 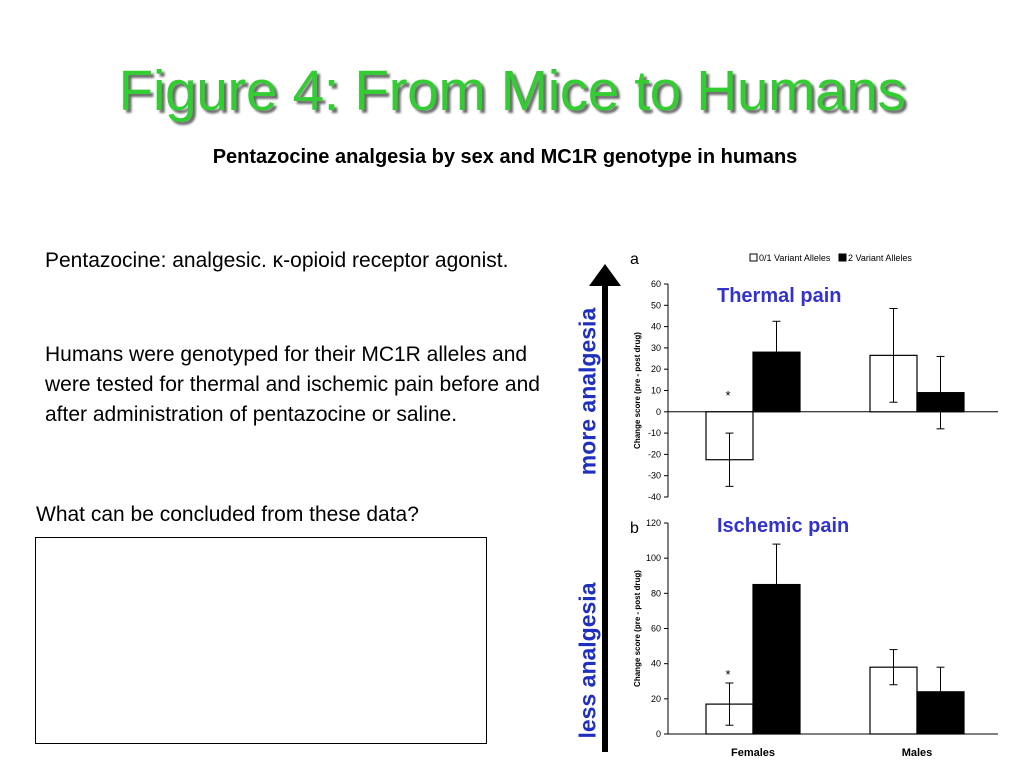 What do you see at coordinates (634, 528) in the screenshot?
I see `panel-letter-b: b` at bounding box center [634, 528].